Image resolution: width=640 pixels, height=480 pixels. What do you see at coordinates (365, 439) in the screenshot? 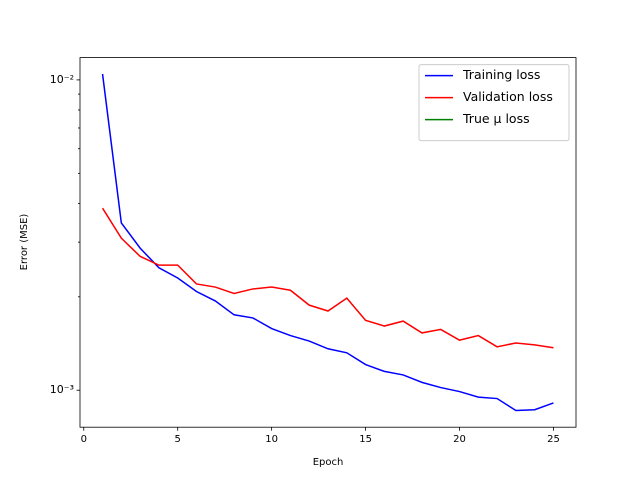
I see `x-tick-label: 15` at bounding box center [365, 439].